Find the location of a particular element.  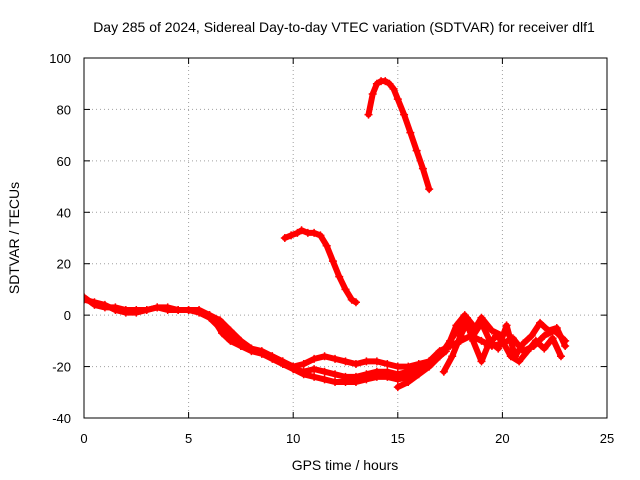

x-tick-label: 25 is located at coordinates (607, 438).